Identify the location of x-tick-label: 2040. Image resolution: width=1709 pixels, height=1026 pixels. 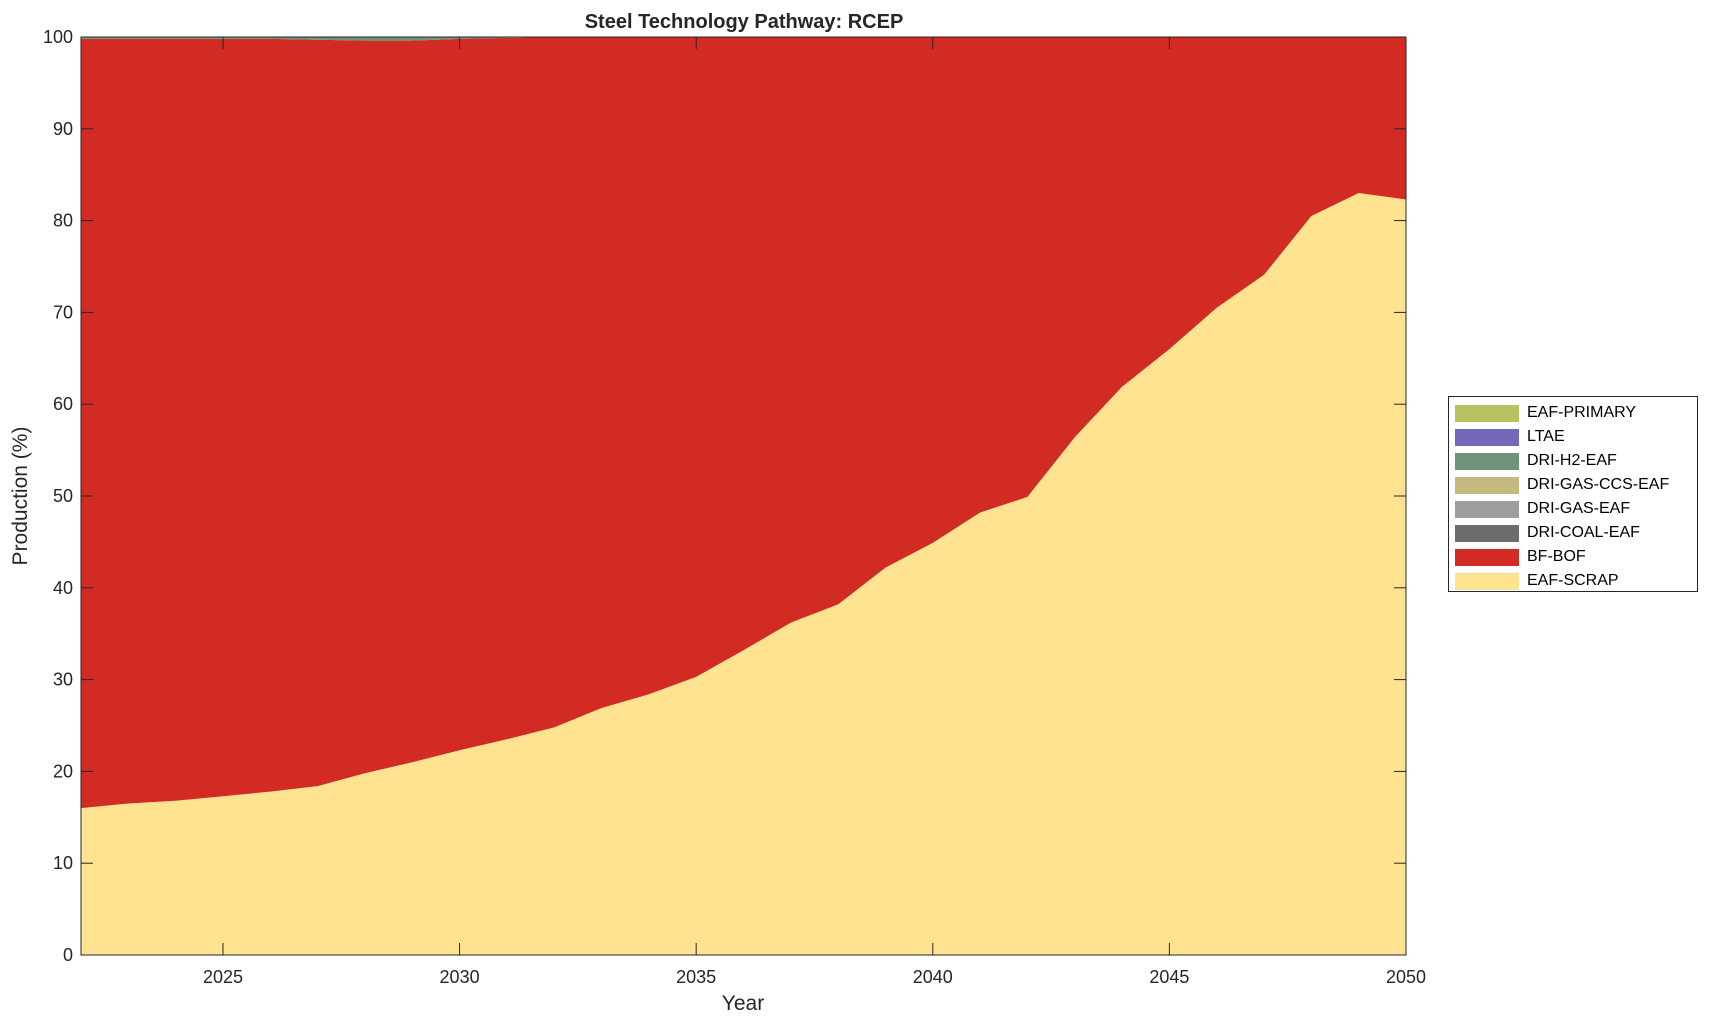
(933, 977).